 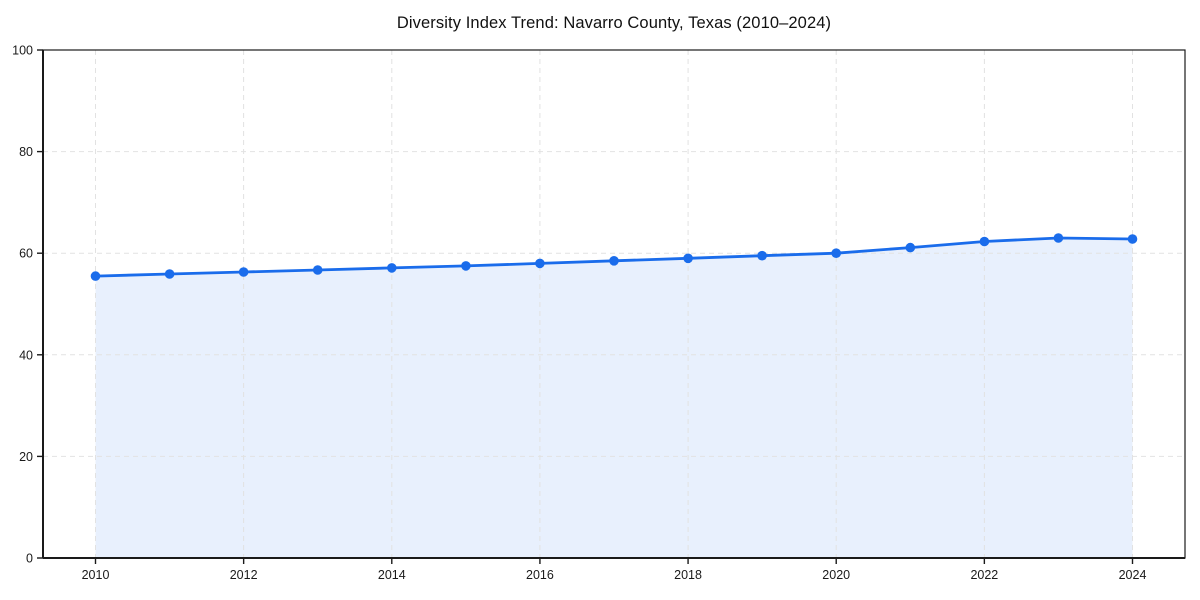 I want to click on data-point-2013, so click(x=317, y=270).